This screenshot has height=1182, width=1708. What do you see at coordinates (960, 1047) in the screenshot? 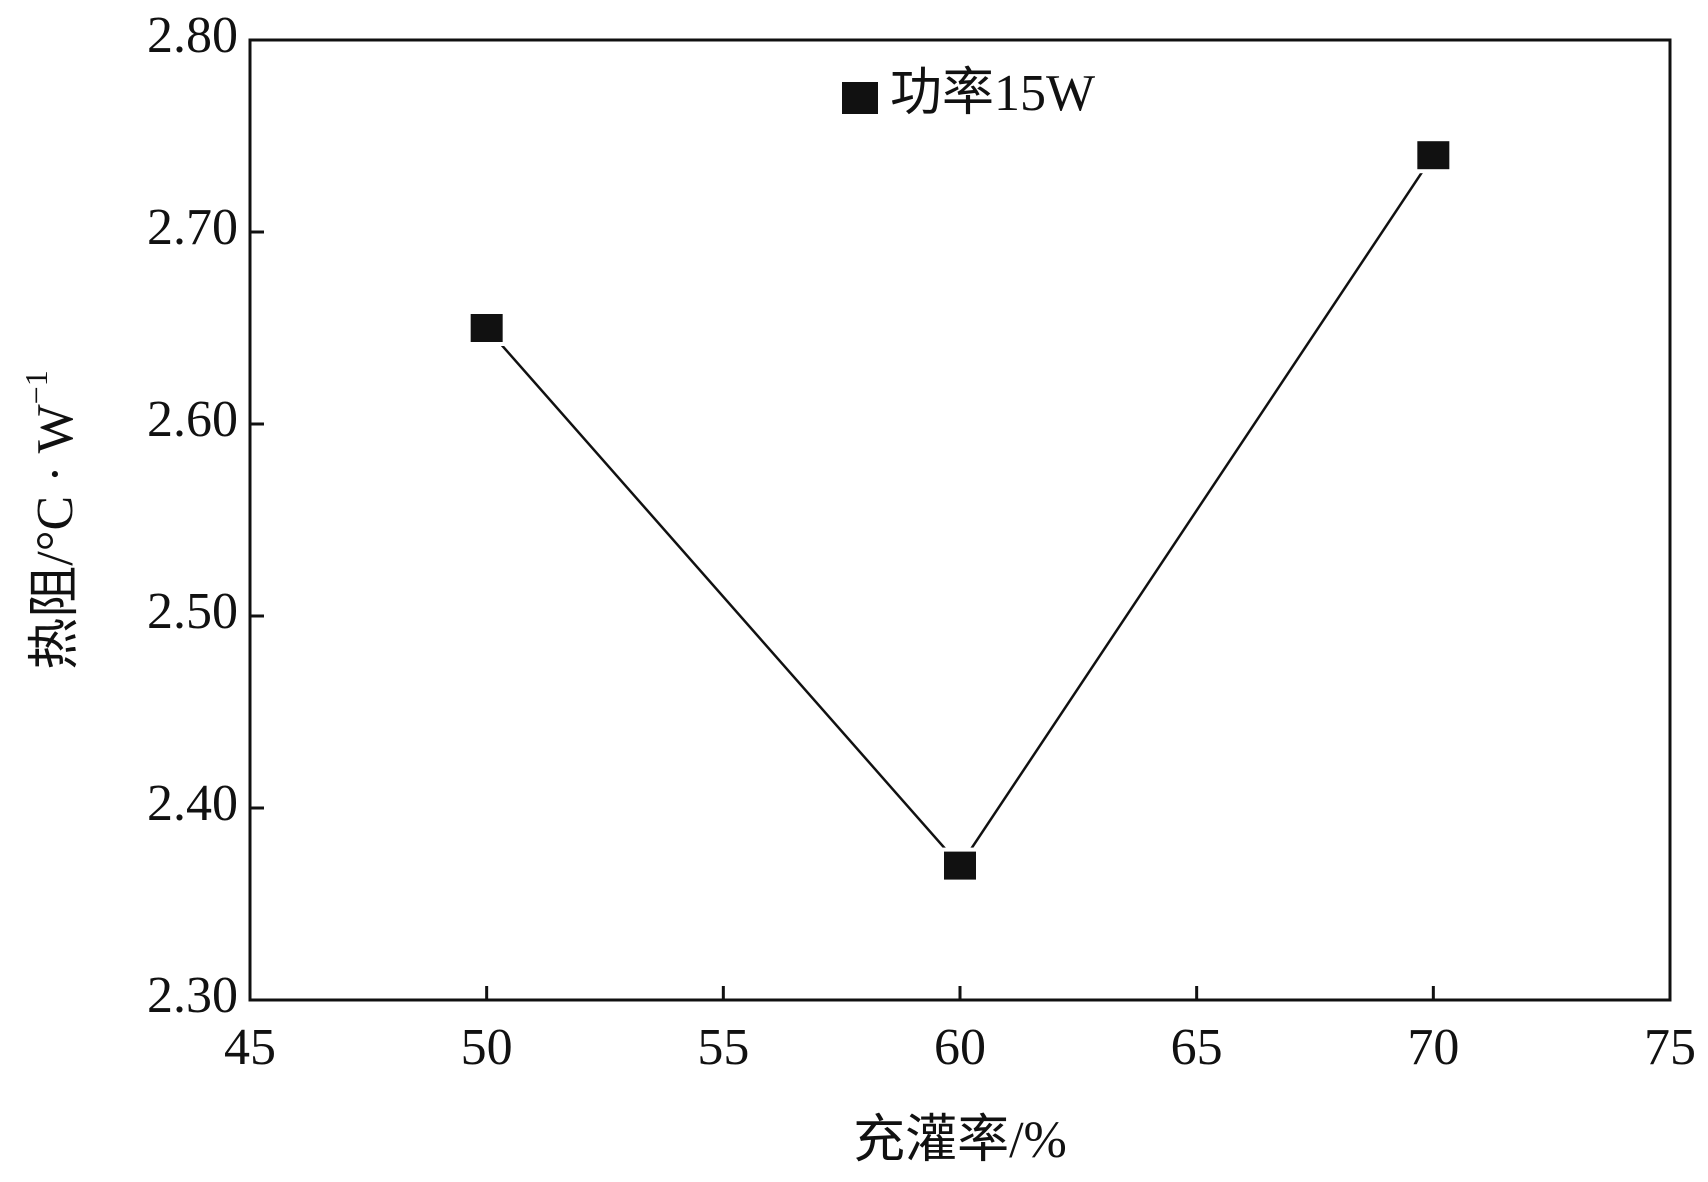
I see `x-tick-label: 60` at bounding box center [960, 1047].